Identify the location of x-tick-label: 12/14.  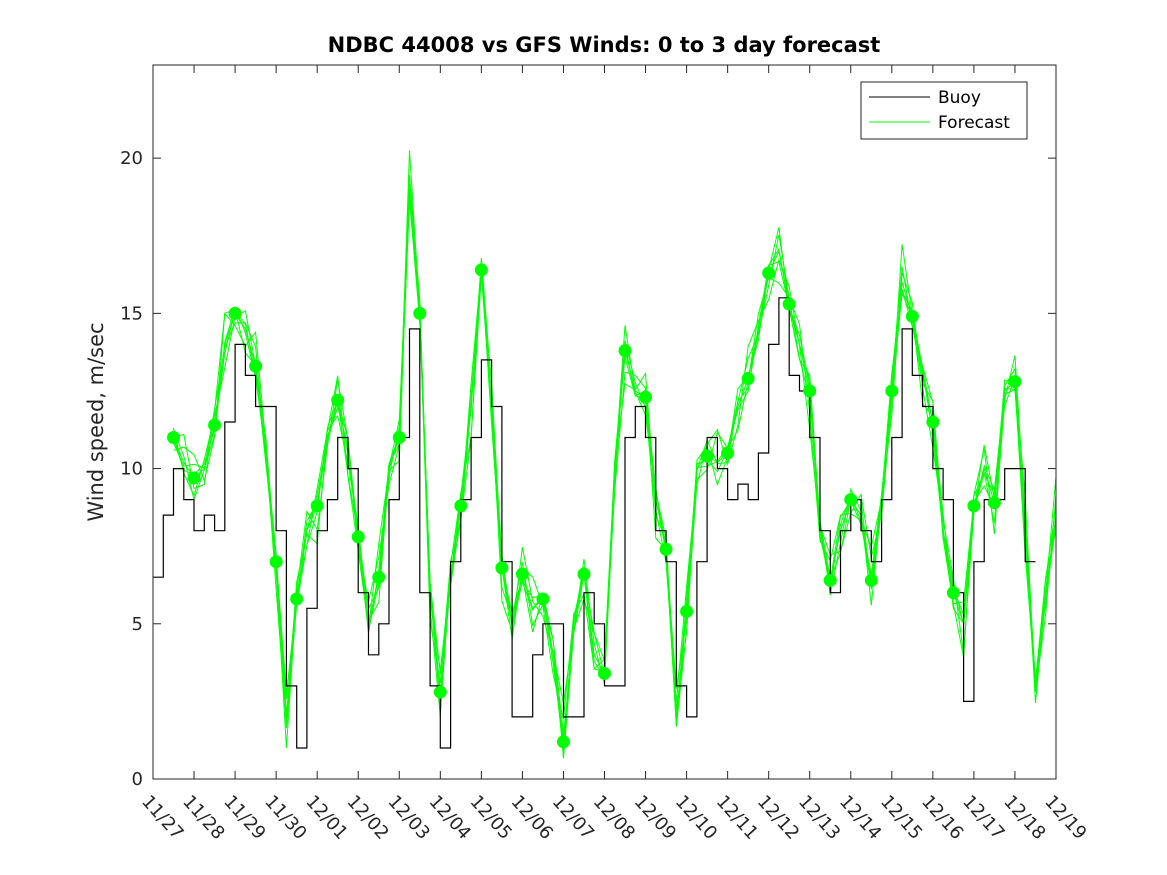
(860, 817).